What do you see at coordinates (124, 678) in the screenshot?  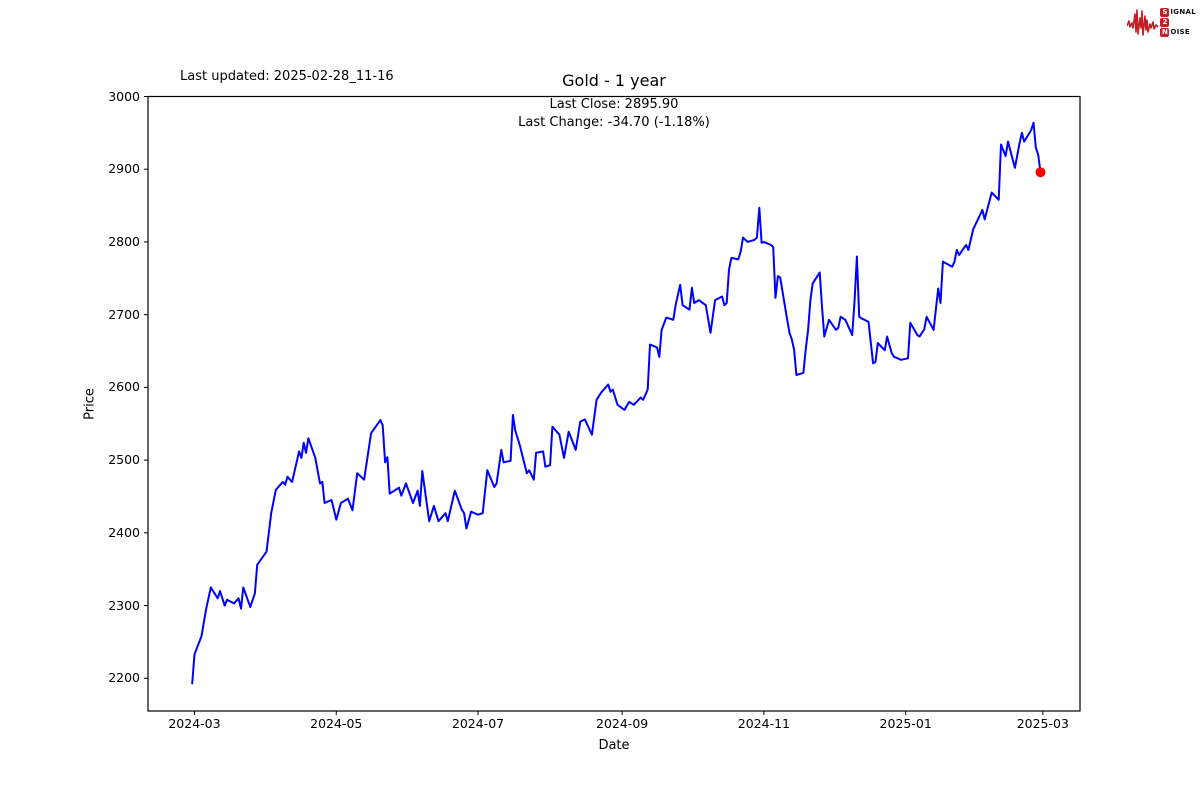 I see `y-tick-label: 2200` at bounding box center [124, 678].